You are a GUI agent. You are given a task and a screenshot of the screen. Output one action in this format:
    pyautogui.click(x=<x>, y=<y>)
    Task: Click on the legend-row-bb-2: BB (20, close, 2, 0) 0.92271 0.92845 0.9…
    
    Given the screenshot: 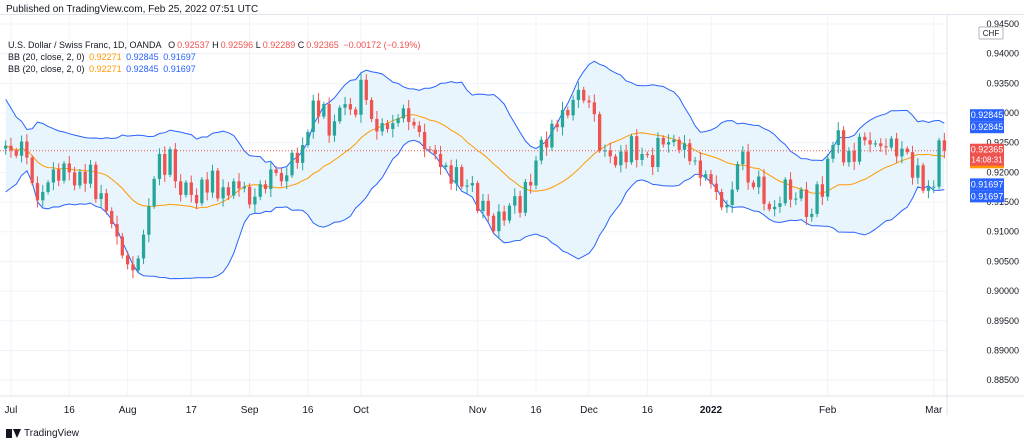 What is the action you would take?
    pyautogui.click(x=214, y=69)
    